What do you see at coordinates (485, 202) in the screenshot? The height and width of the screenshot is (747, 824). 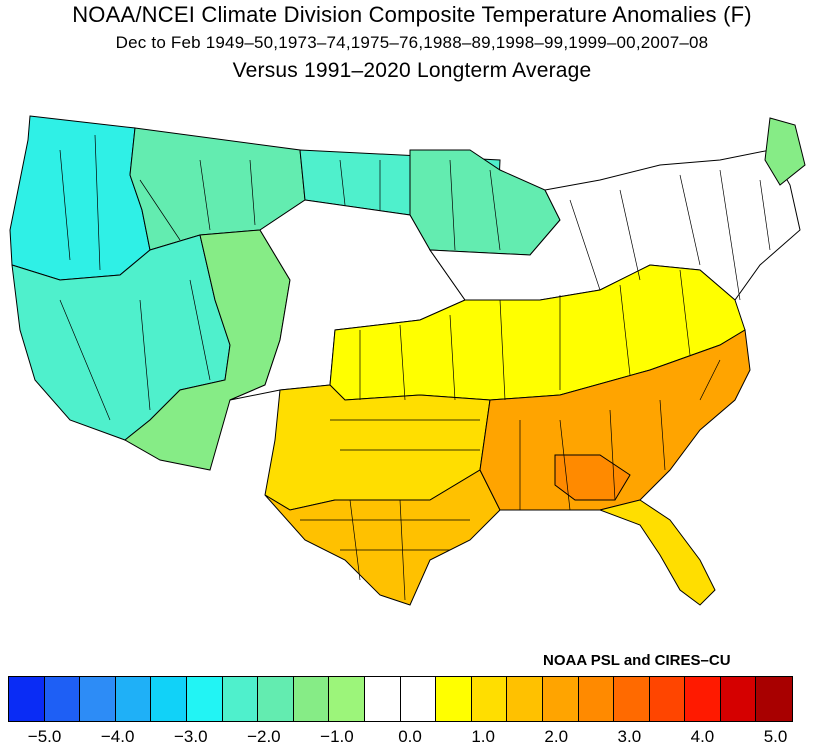 I see `region-upper-midwest` at bounding box center [485, 202].